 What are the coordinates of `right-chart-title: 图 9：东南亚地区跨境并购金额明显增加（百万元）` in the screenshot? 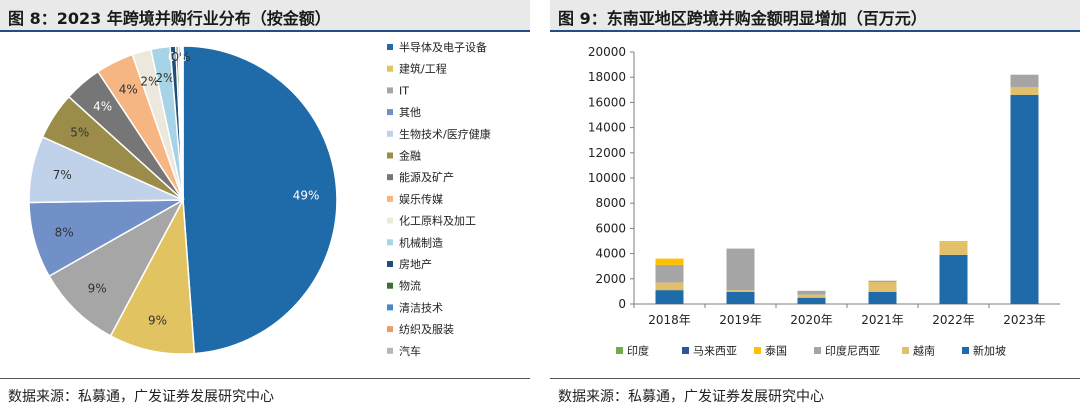 It's located at (742, 18).